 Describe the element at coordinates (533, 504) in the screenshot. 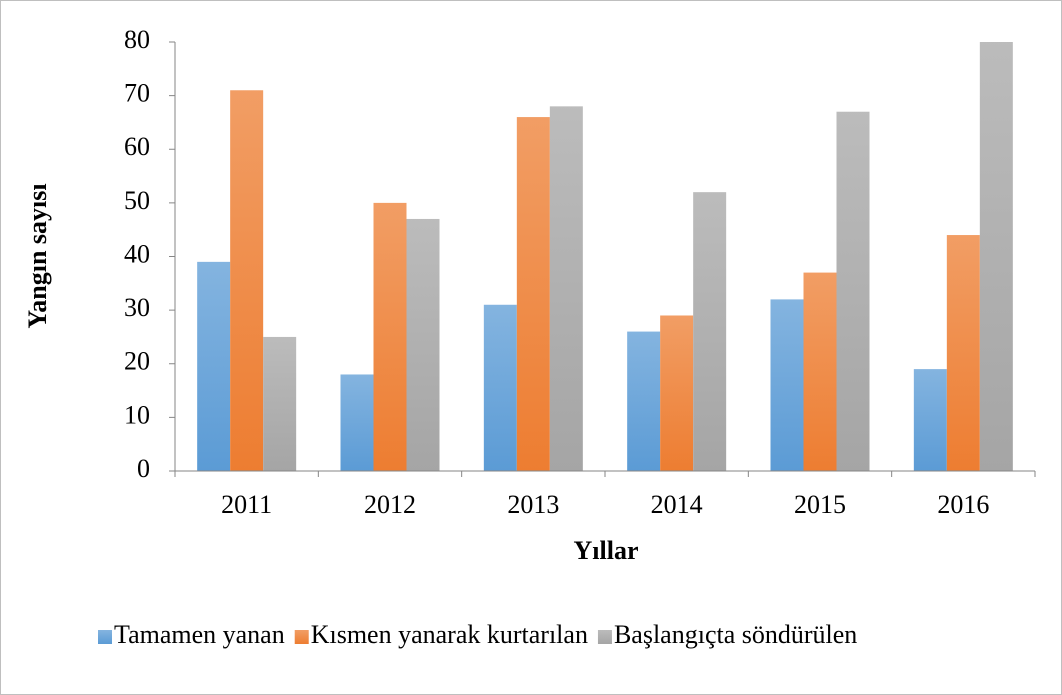

I see `x-tick-label: 2013` at that location.